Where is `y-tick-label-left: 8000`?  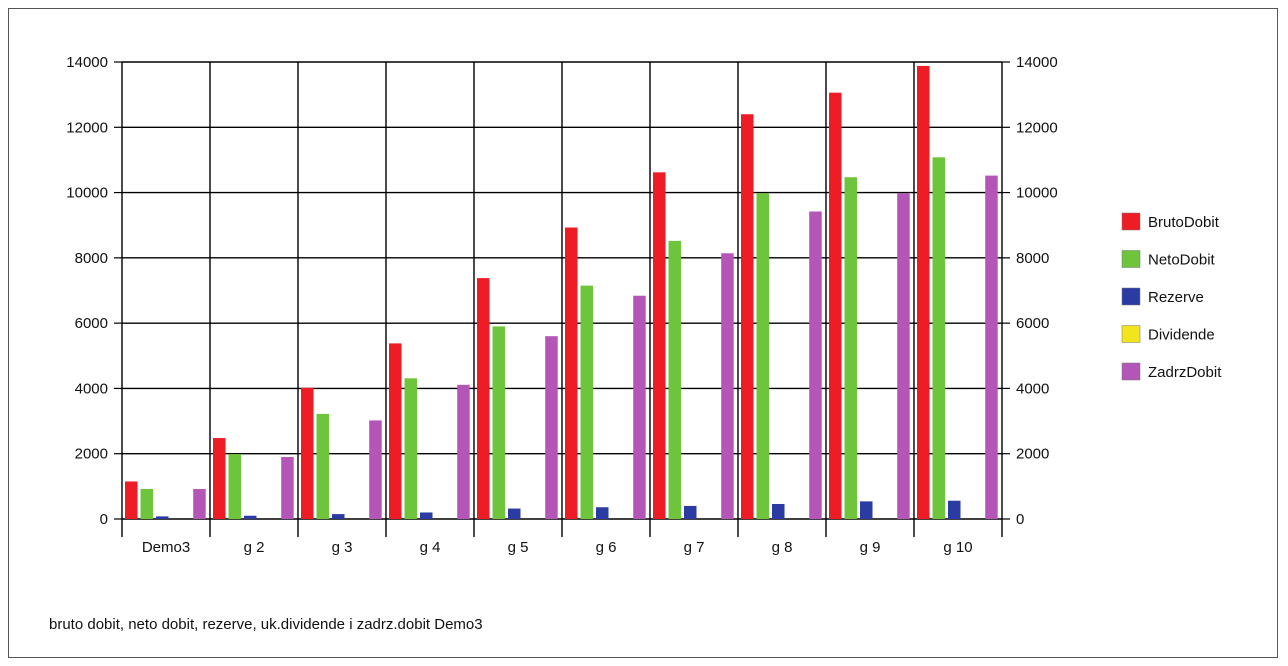
y-tick-label-left: 8000 is located at coordinates (91, 258).